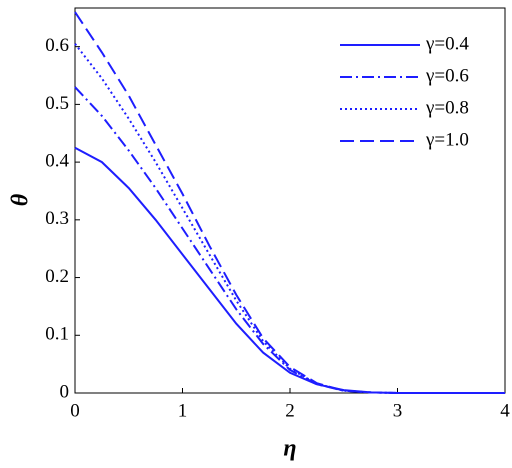 The width and height of the screenshot is (512, 468). Describe the element at coordinates (57, 334) in the screenshot. I see `y-tick-label: 0.1` at that location.